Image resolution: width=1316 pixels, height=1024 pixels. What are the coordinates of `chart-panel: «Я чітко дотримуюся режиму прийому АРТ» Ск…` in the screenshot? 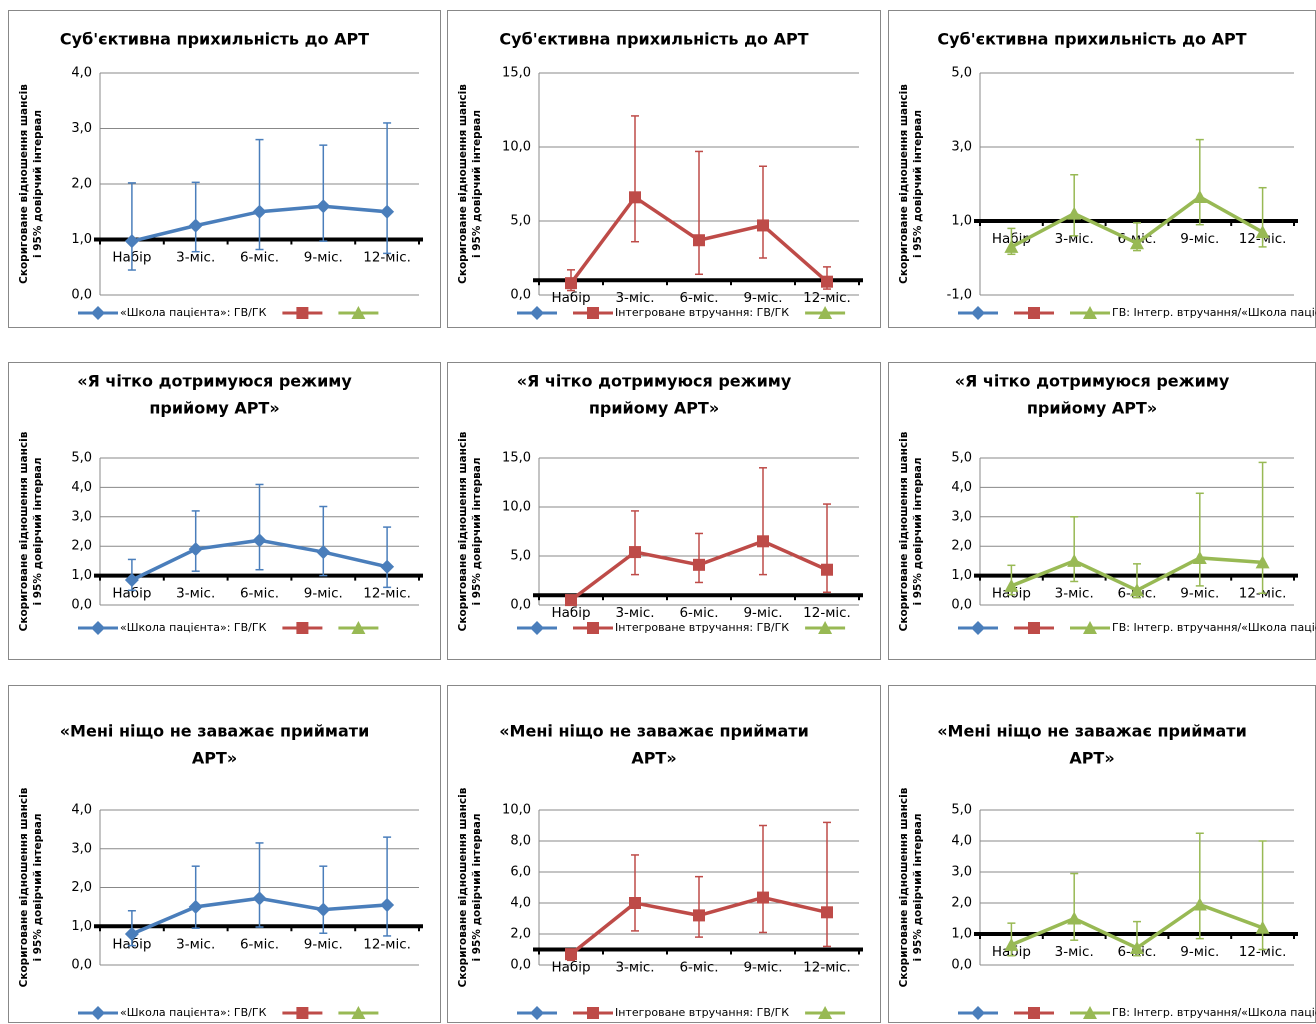 It's located at (224, 511).